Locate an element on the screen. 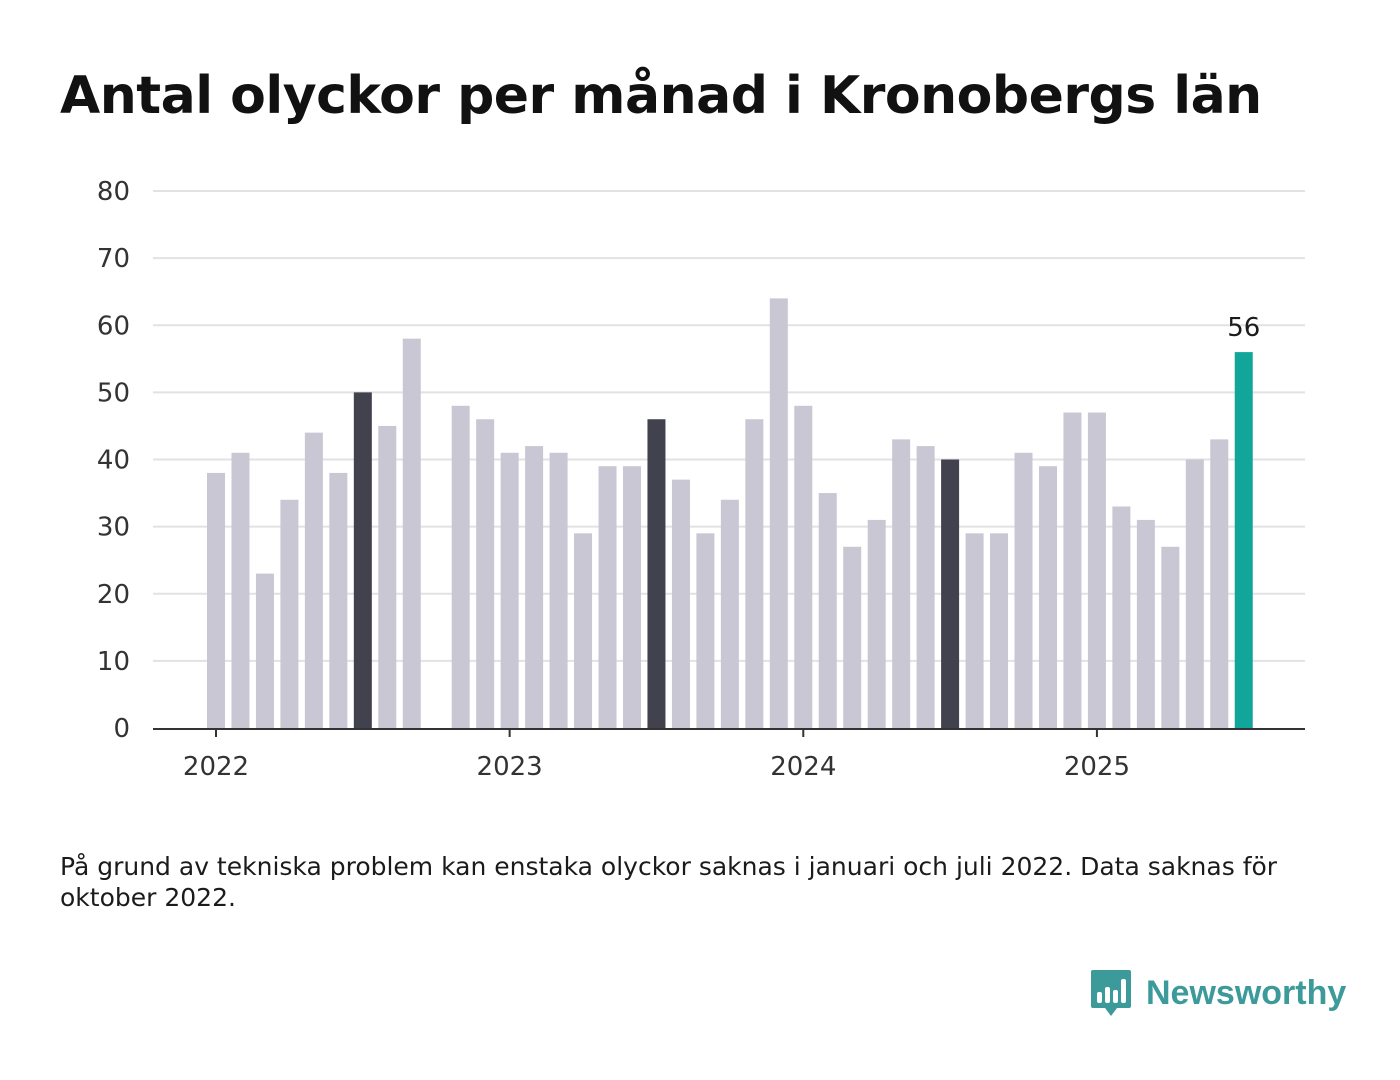  y-tick-label: 30 is located at coordinates (113, 528).